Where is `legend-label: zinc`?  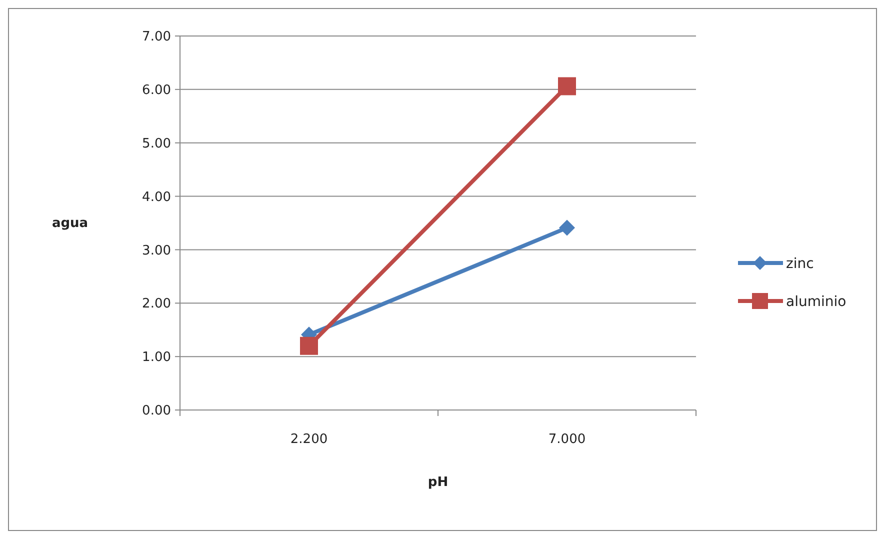
legend-label: zinc is located at coordinates (800, 264).